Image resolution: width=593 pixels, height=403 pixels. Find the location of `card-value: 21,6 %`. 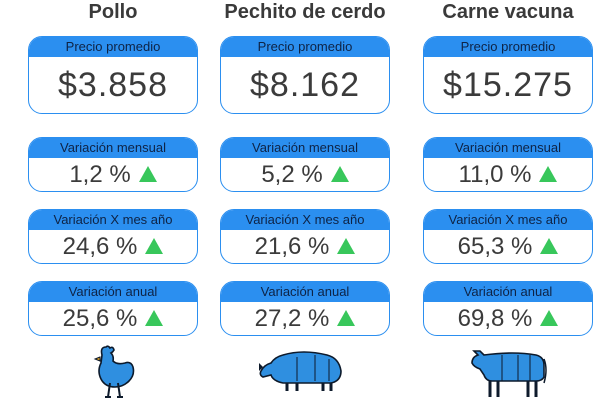

card-value: 21,6 % is located at coordinates (292, 246).